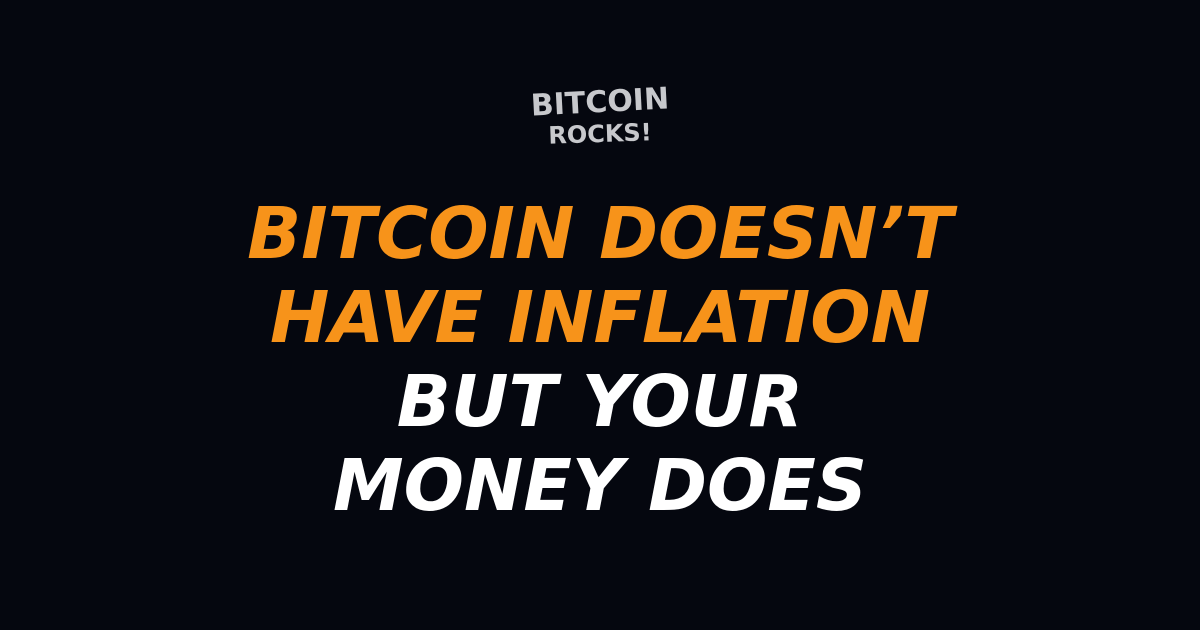  What do you see at coordinates (600, 401) in the screenshot?
I see `headline-line-3: BUT YOUR` at bounding box center [600, 401].